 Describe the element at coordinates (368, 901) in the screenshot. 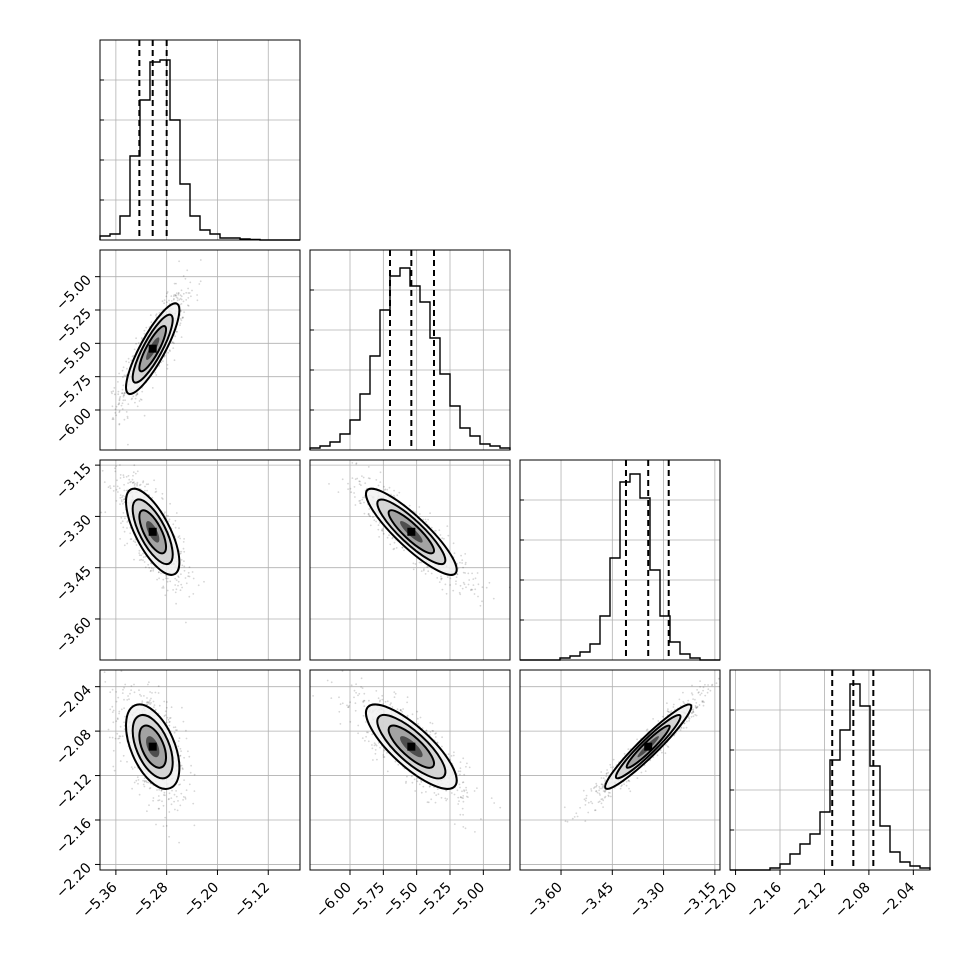

I see `x-tick-label: −5.75` at that location.